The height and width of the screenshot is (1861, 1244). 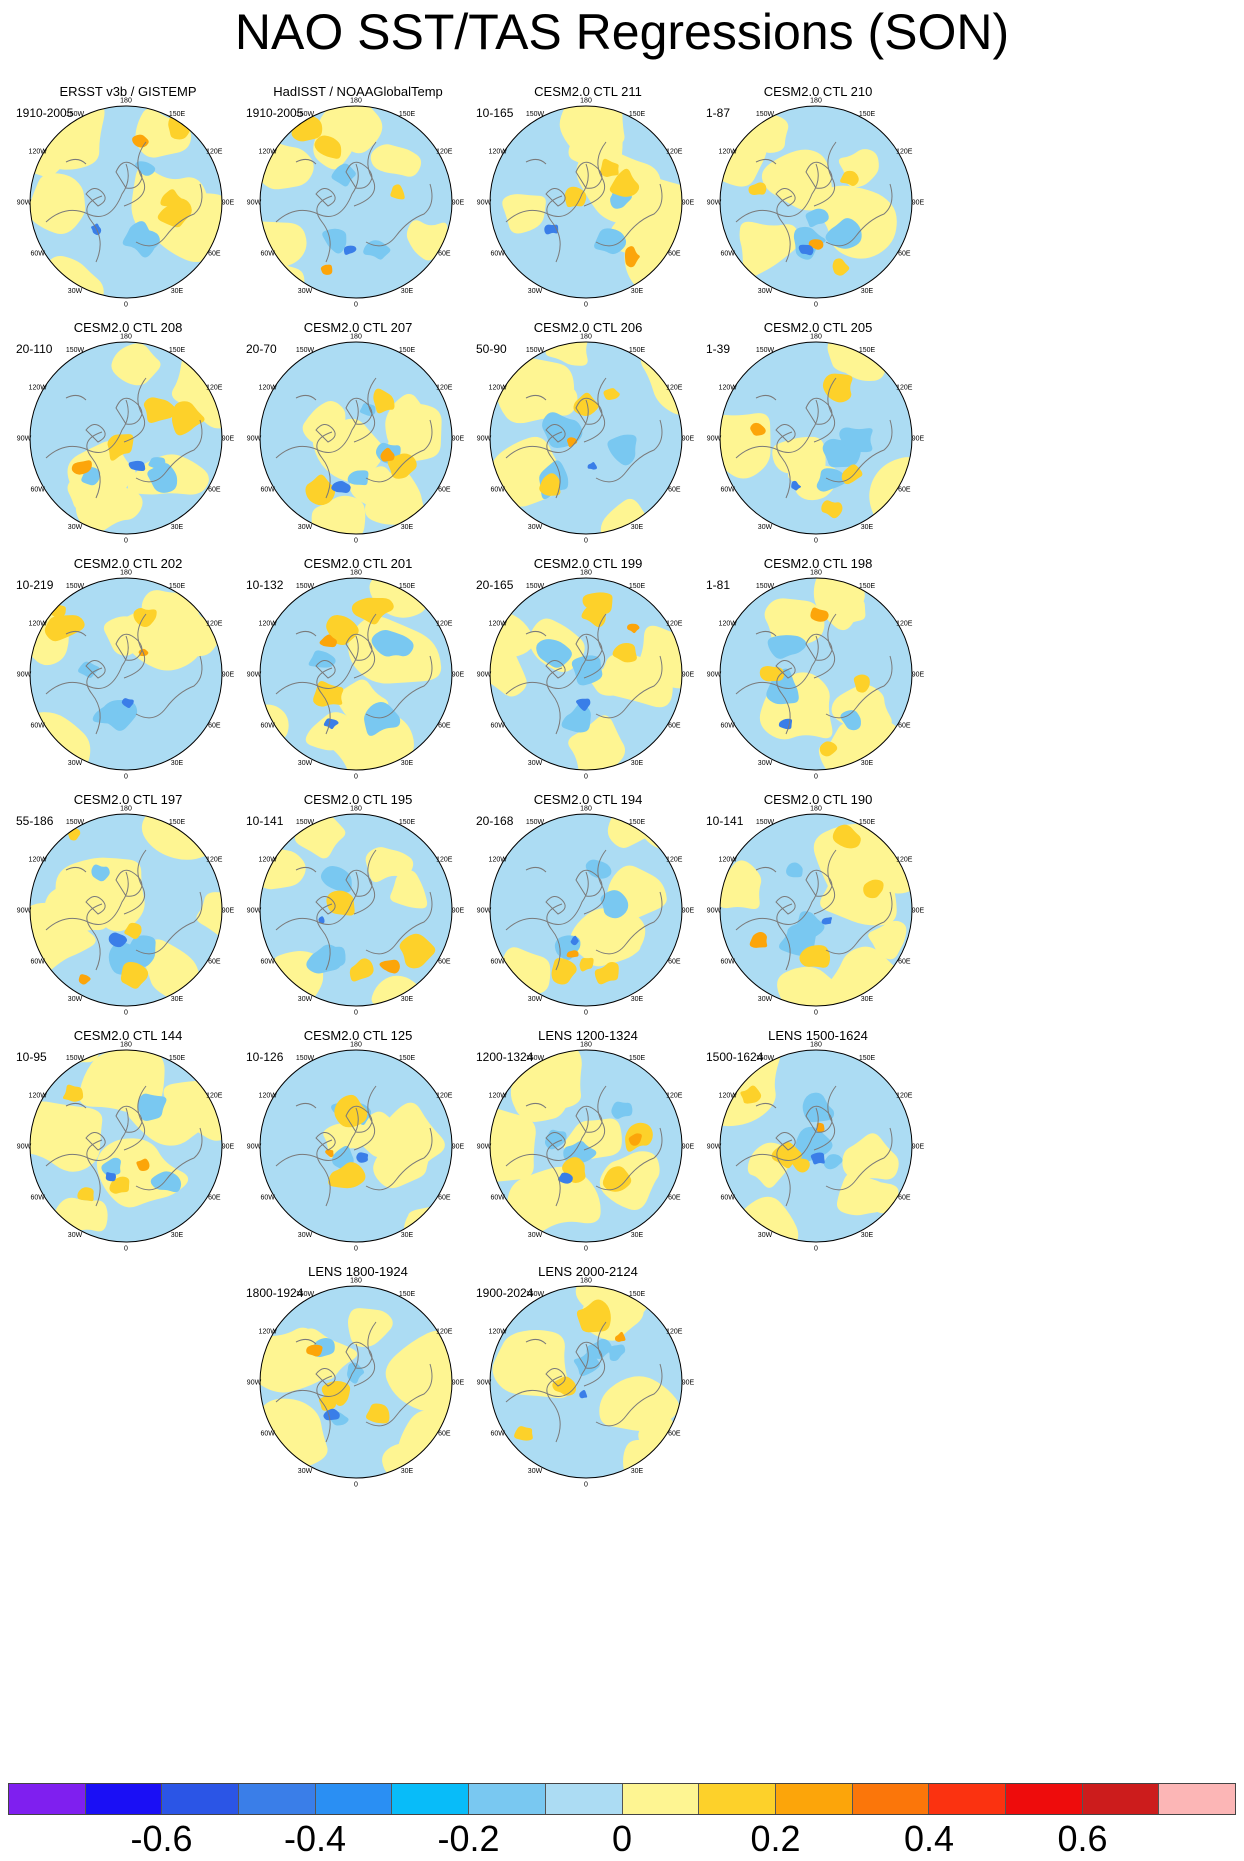 I want to click on panel-title: CESM2.0 CTL 208, so click(x=128, y=327).